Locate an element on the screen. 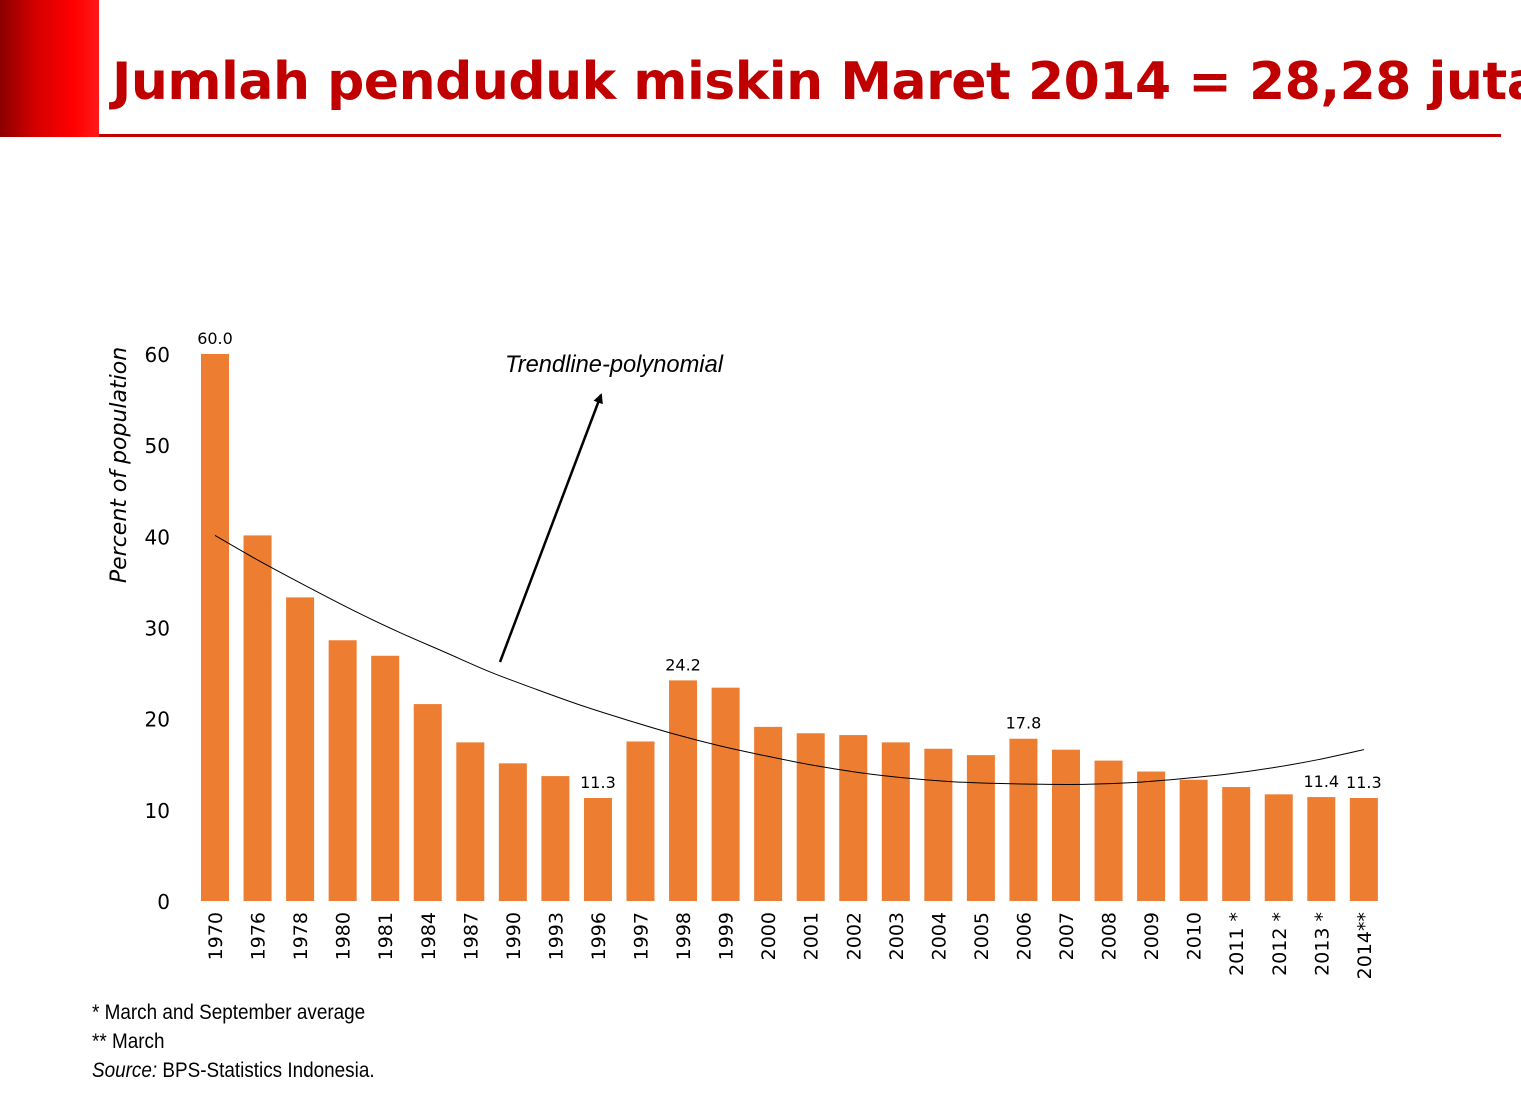  y-axis-title: Percent of population is located at coordinates (119, 465).